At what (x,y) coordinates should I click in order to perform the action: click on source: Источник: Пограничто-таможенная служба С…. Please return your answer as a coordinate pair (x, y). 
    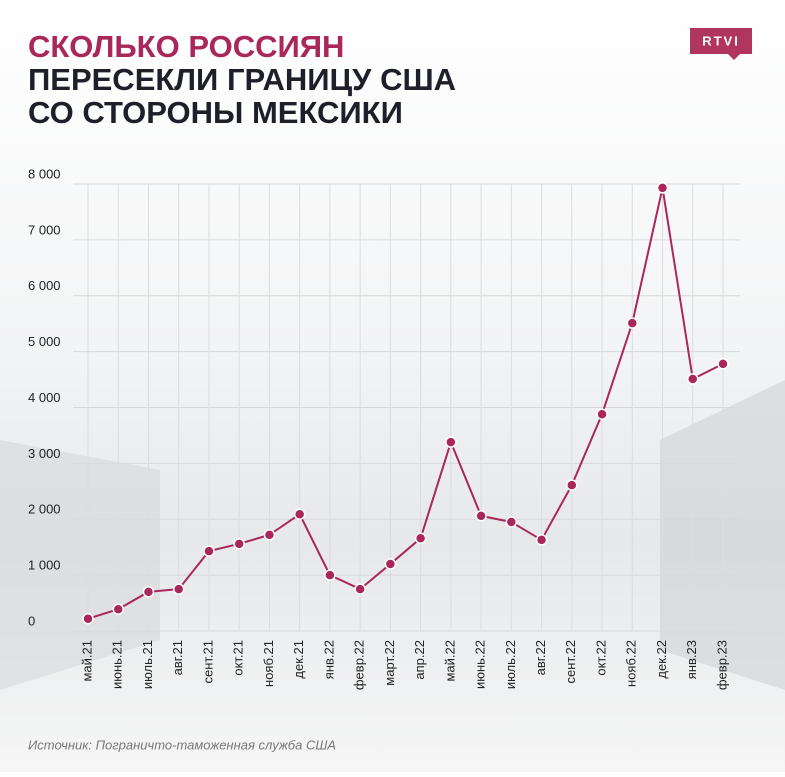
    Looking at the image, I should click on (182, 744).